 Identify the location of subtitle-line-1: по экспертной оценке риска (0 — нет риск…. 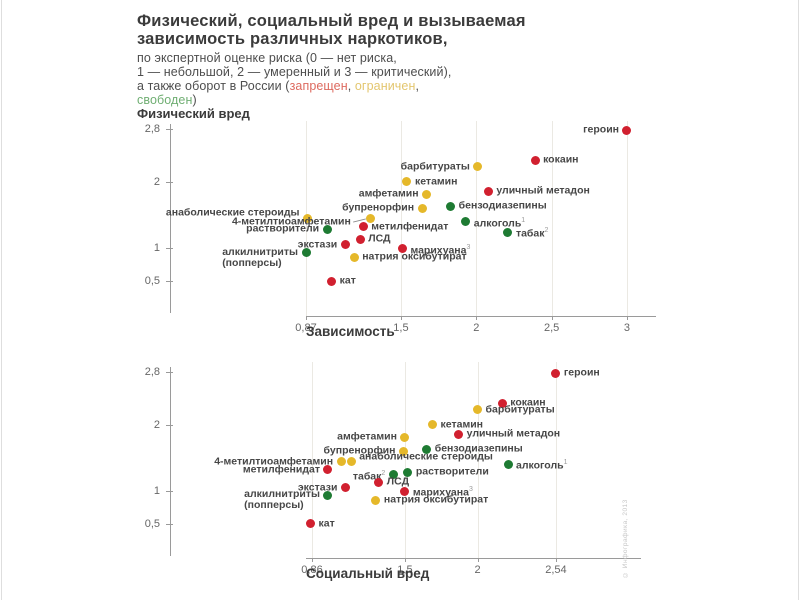
(267, 58).